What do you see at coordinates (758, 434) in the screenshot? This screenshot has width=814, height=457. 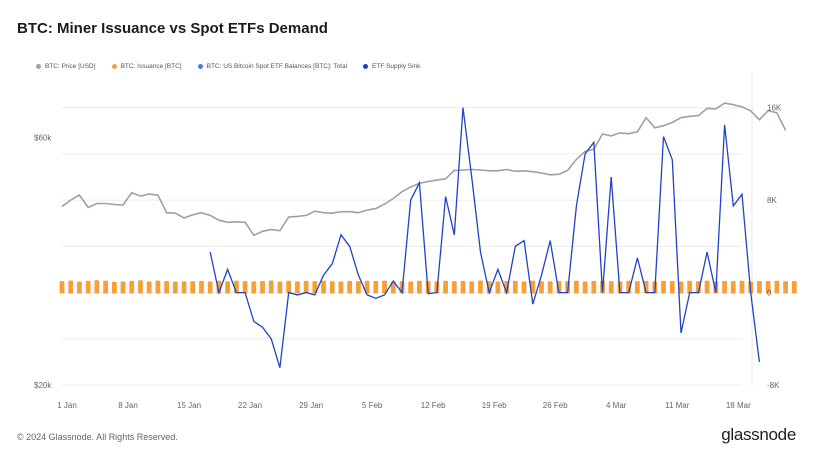 I see `glassnode-logo: glassnode` at bounding box center [758, 434].